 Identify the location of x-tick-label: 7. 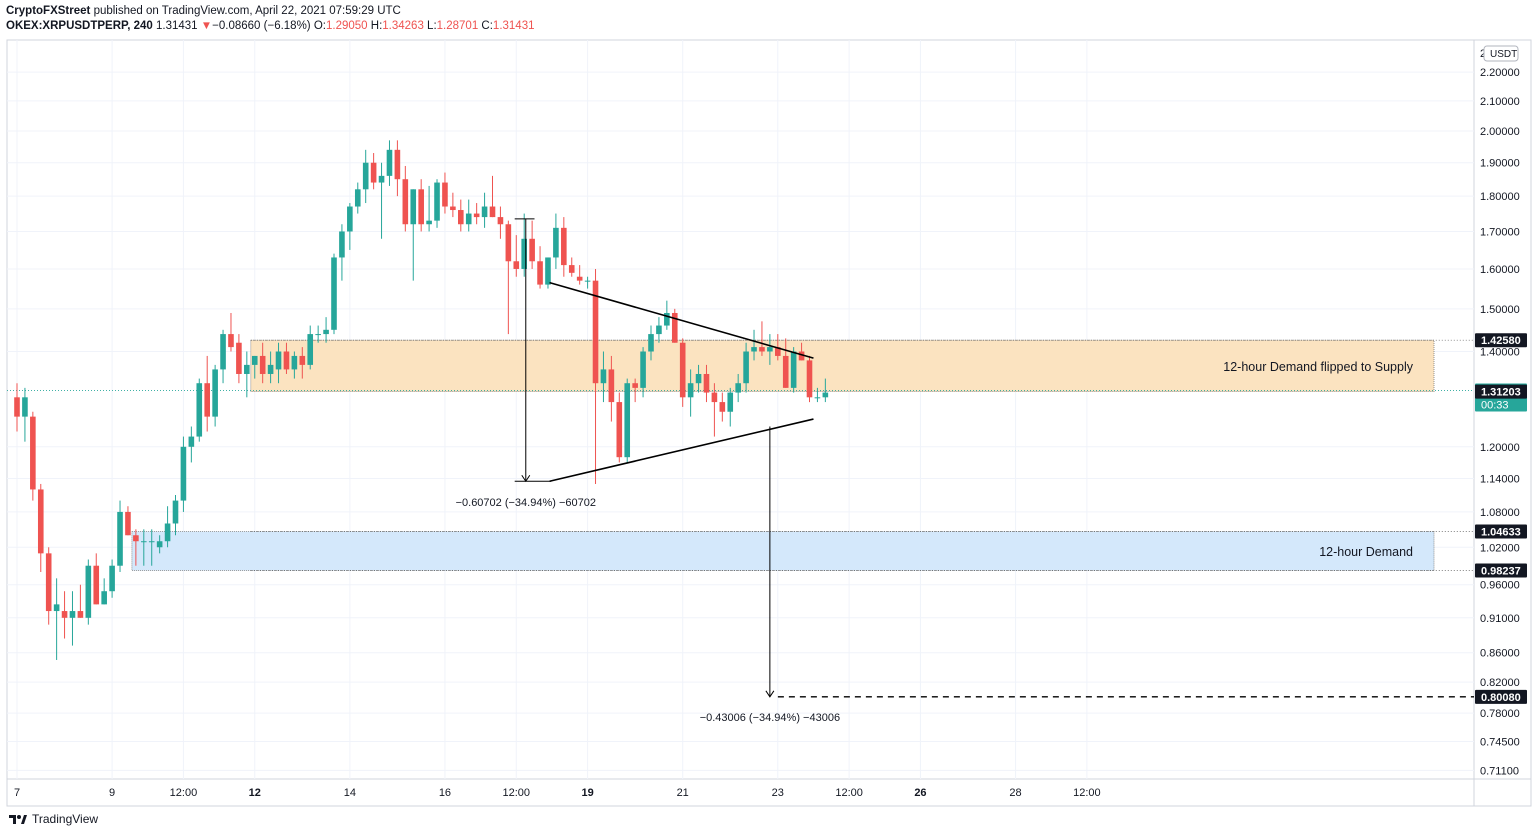
(17, 793).